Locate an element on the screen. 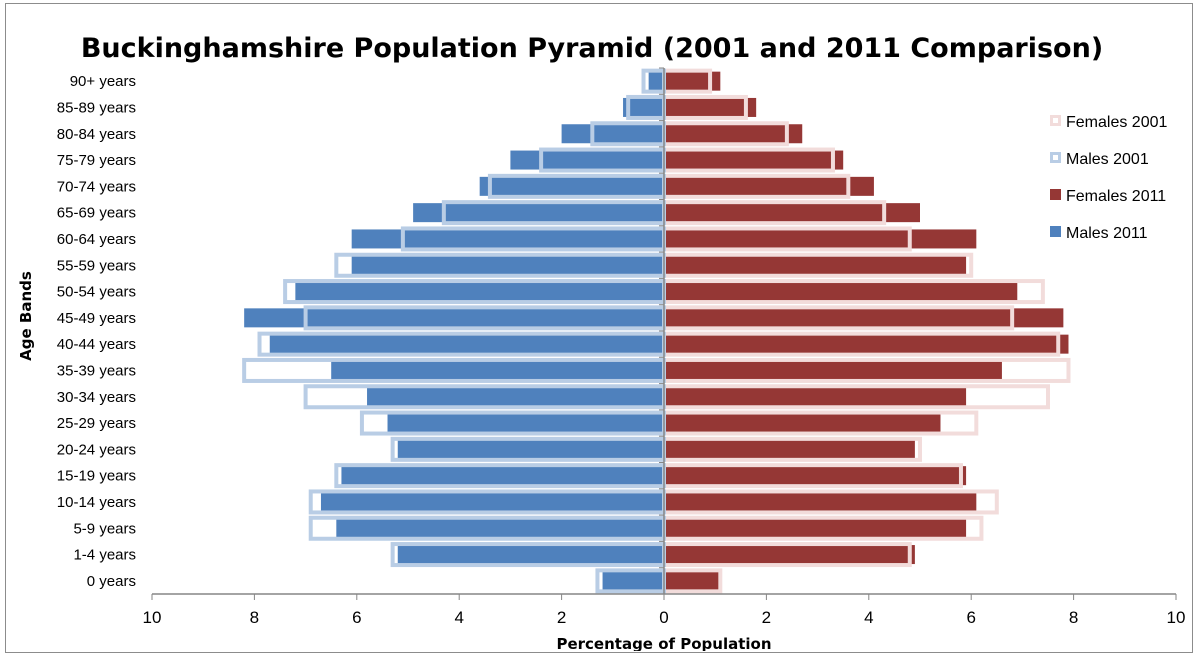 The image size is (1200, 653). females-2011-bar-25-29-years is located at coordinates (802, 423).